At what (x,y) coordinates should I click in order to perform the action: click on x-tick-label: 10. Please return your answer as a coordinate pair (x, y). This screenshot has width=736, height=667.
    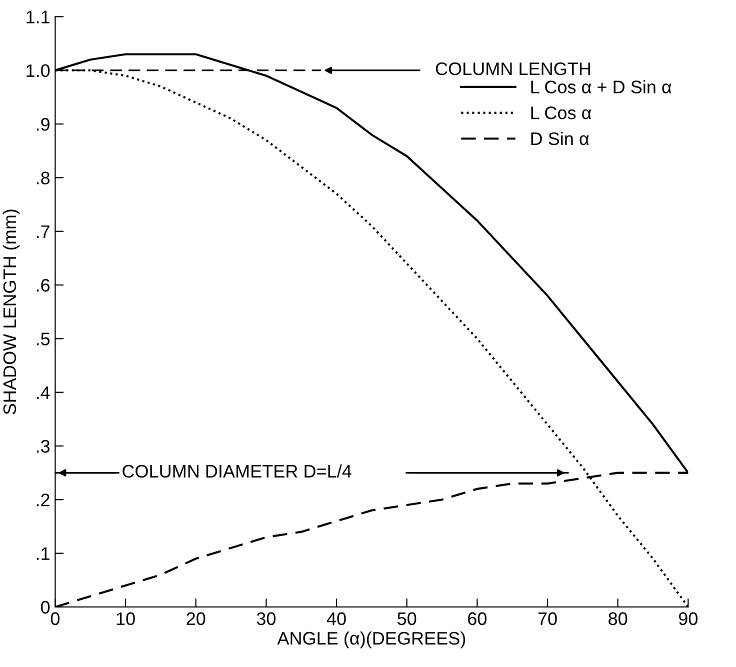
    Looking at the image, I should click on (125, 619).